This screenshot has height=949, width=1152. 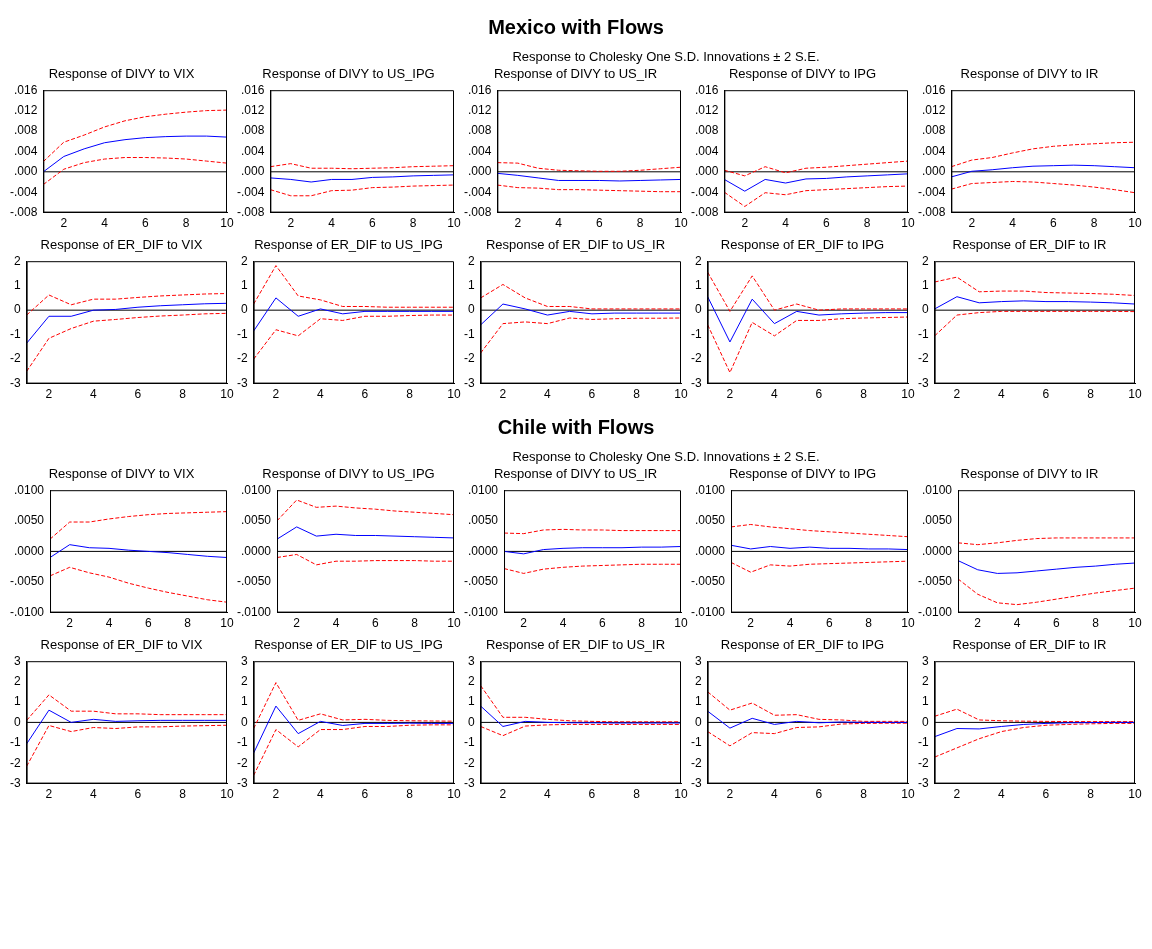 I want to click on text: Chile with Flows, so click(x=576, y=427).